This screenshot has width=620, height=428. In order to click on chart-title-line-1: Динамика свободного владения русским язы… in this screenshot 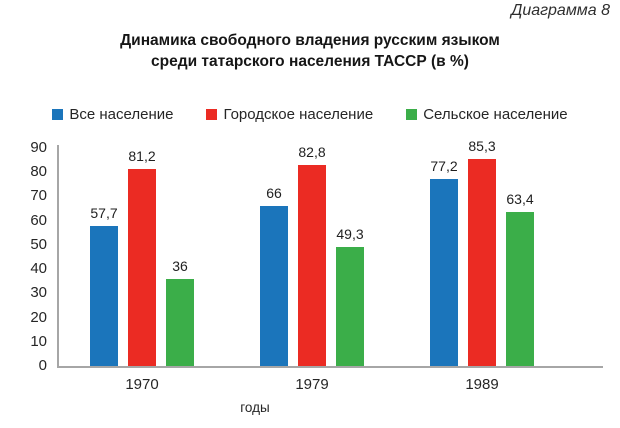, I will do `click(310, 40)`.